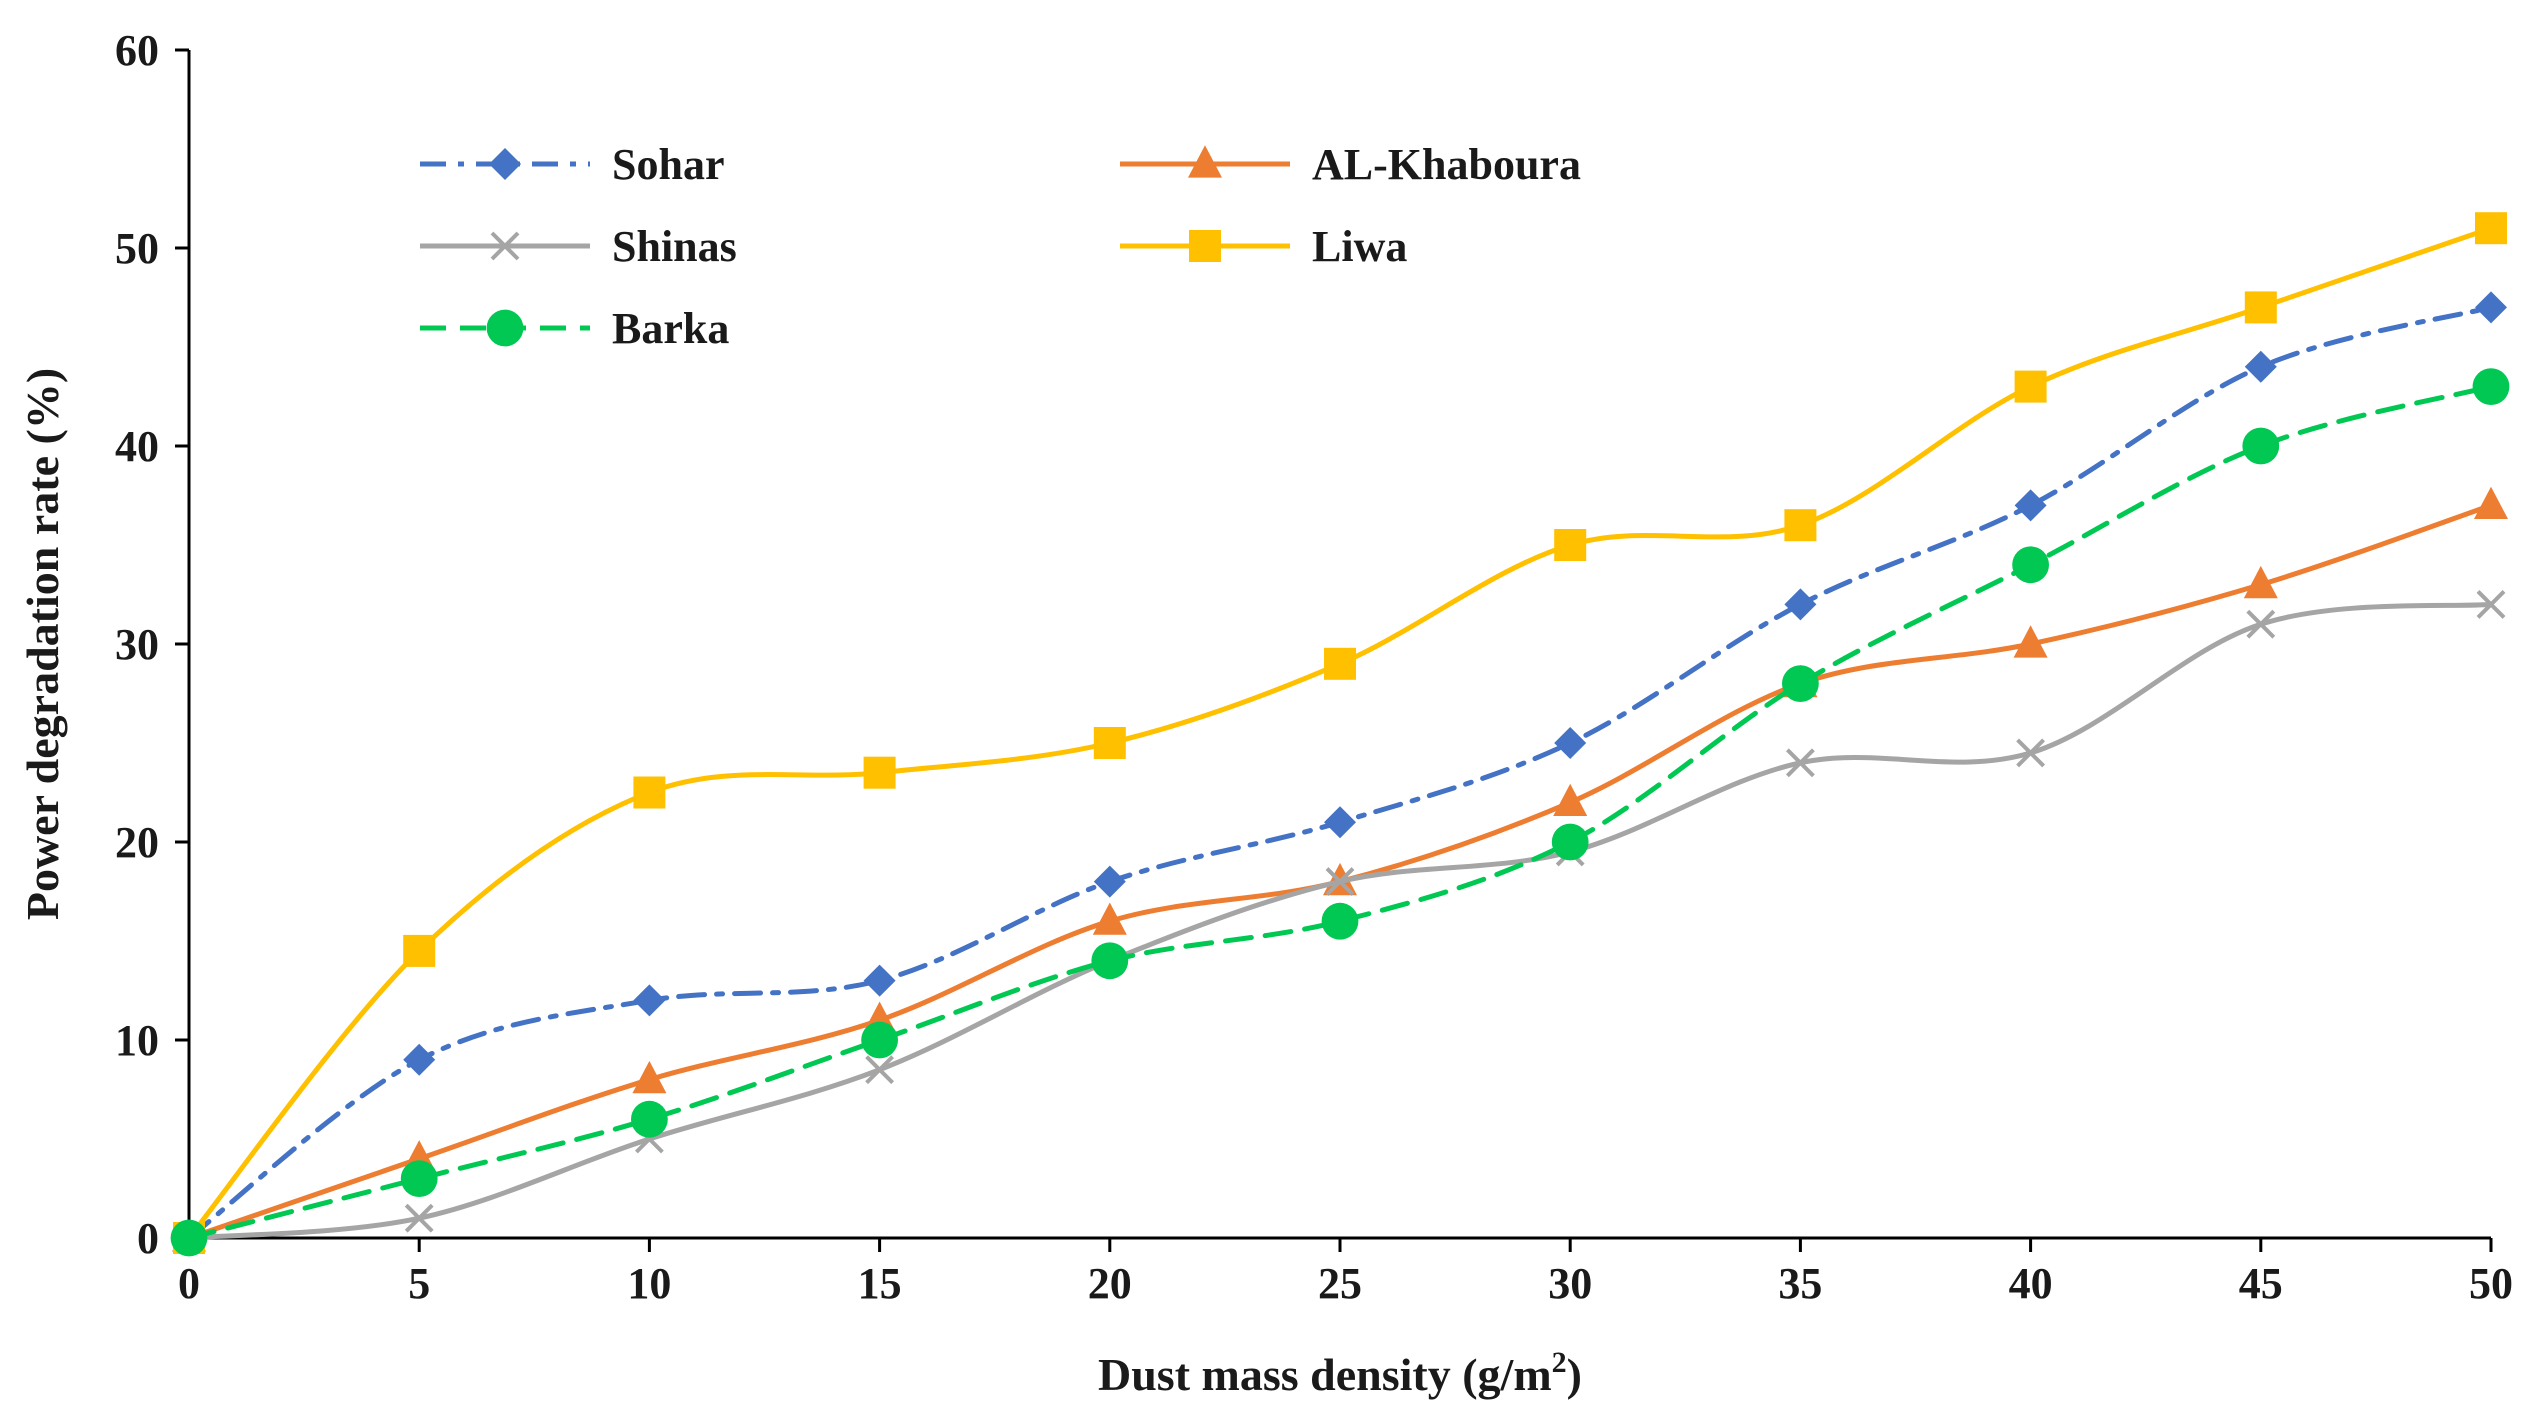 This screenshot has height=1427, width=2526. What do you see at coordinates (1110, 1283) in the screenshot?
I see `x-tick-label: 20` at bounding box center [1110, 1283].